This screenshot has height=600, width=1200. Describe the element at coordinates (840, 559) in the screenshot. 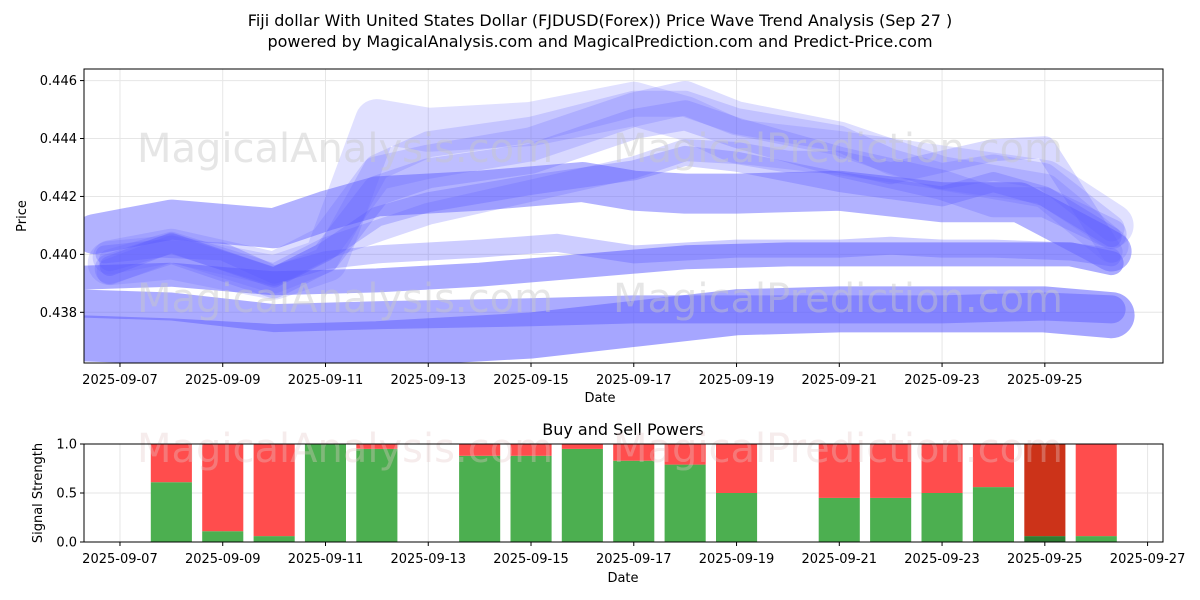

I see `signal-x-tick-label: 2025-09-21` at that location.